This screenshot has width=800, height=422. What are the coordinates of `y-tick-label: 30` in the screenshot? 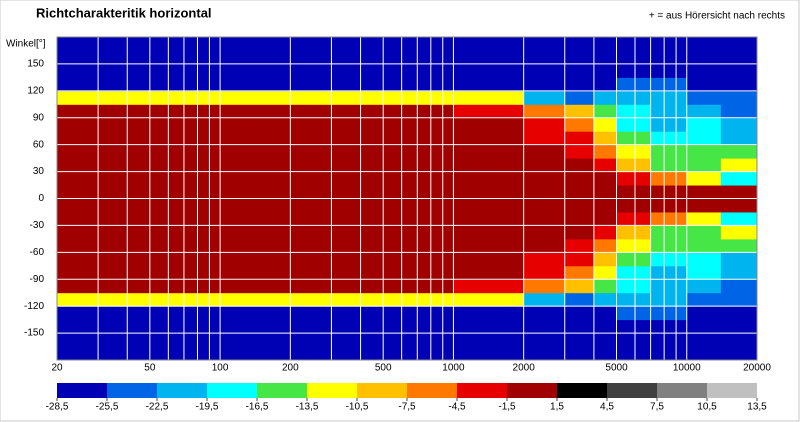 It's located at (39, 171).